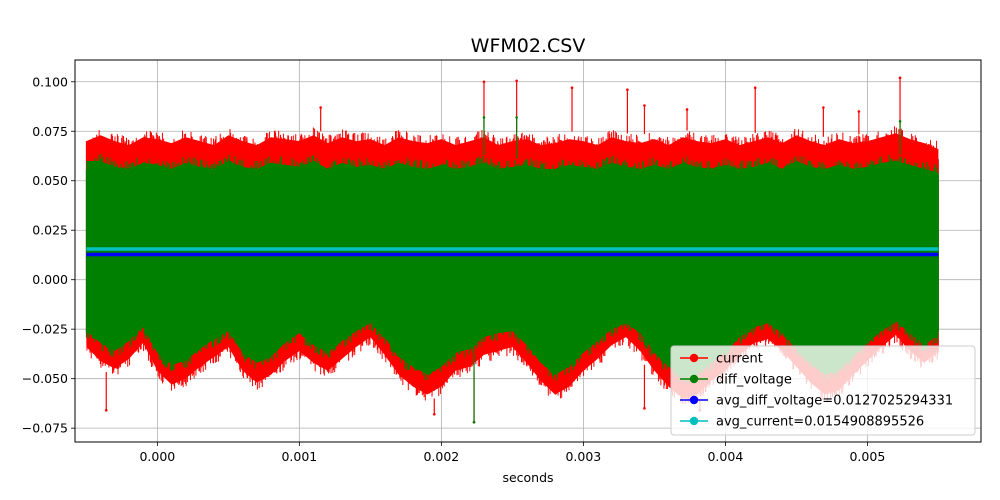 Image resolution: width=1000 pixels, height=500 pixels. Describe the element at coordinates (754, 380) in the screenshot. I see `legend-label: diff_voltage` at that location.